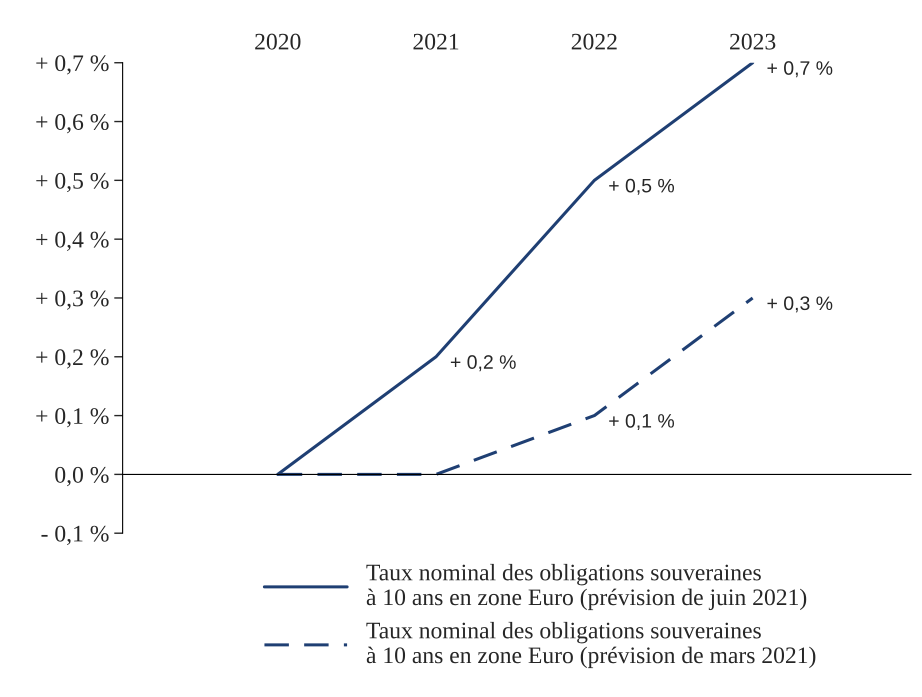 The width and height of the screenshot is (922, 697). Describe the element at coordinates (277, 42) in the screenshot. I see `x-tick-label: 2020` at that location.